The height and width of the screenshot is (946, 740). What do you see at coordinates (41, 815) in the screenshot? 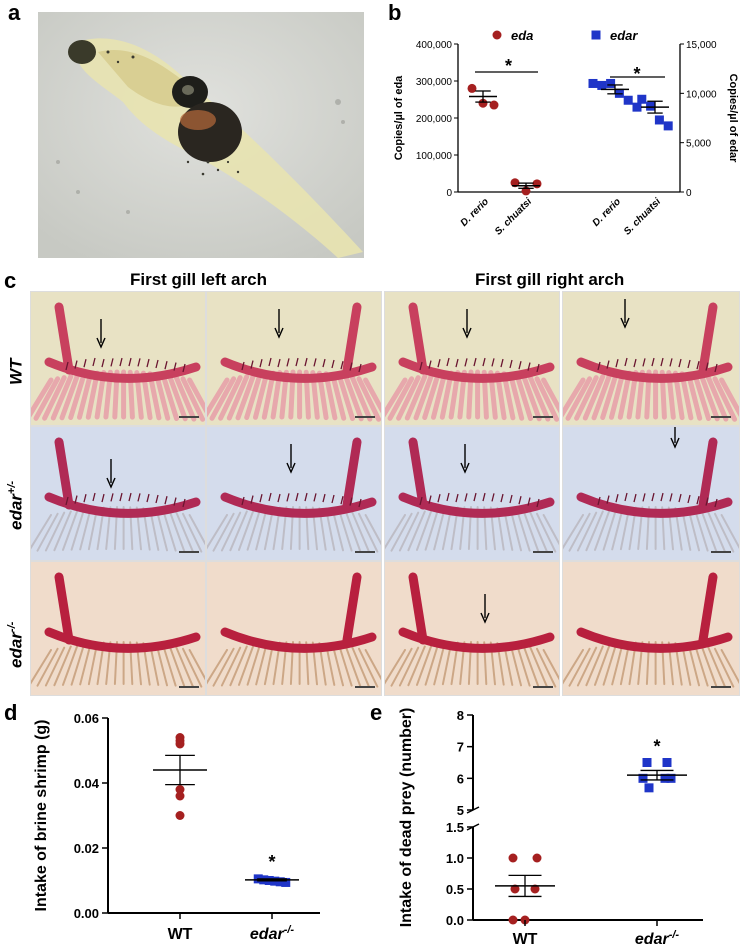
I see `d-ylabel: Intake of brine shrimp (g)` at bounding box center [41, 815].